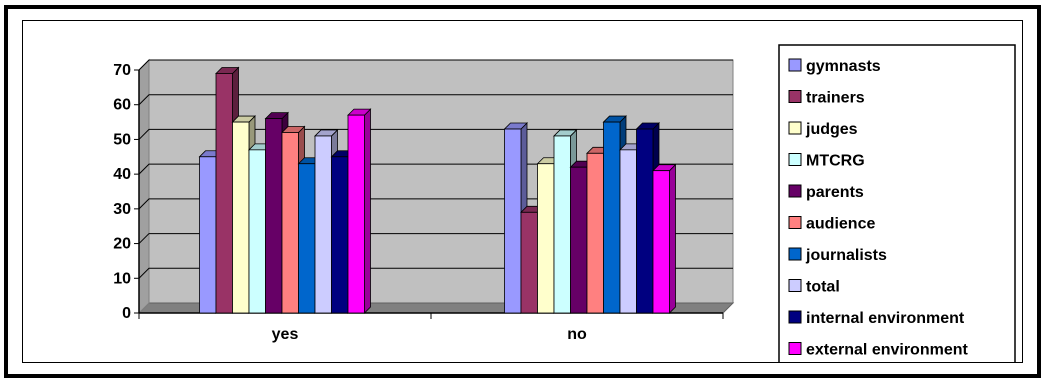 The height and width of the screenshot is (384, 1045). Describe the element at coordinates (831, 129) in the screenshot. I see `legend-label: judges` at that location.